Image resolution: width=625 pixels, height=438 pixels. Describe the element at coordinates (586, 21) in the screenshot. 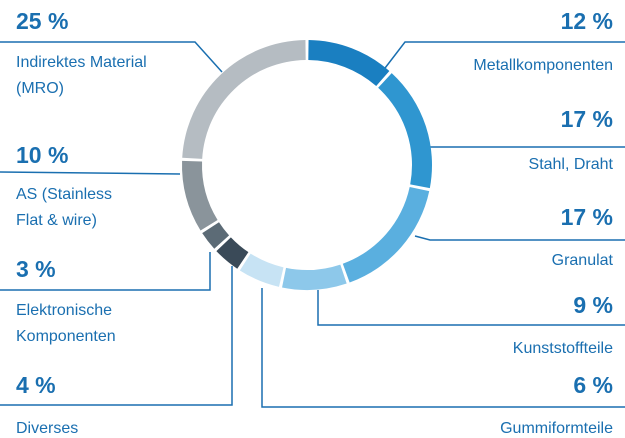

I see `value-label: 12 %` at that location.